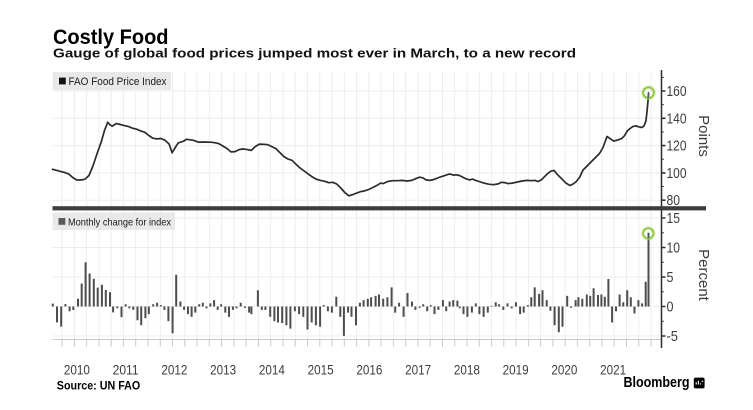 This screenshot has height=410, width=753. Describe the element at coordinates (126, 370) in the screenshot. I see `svg-text: 2011` at that location.